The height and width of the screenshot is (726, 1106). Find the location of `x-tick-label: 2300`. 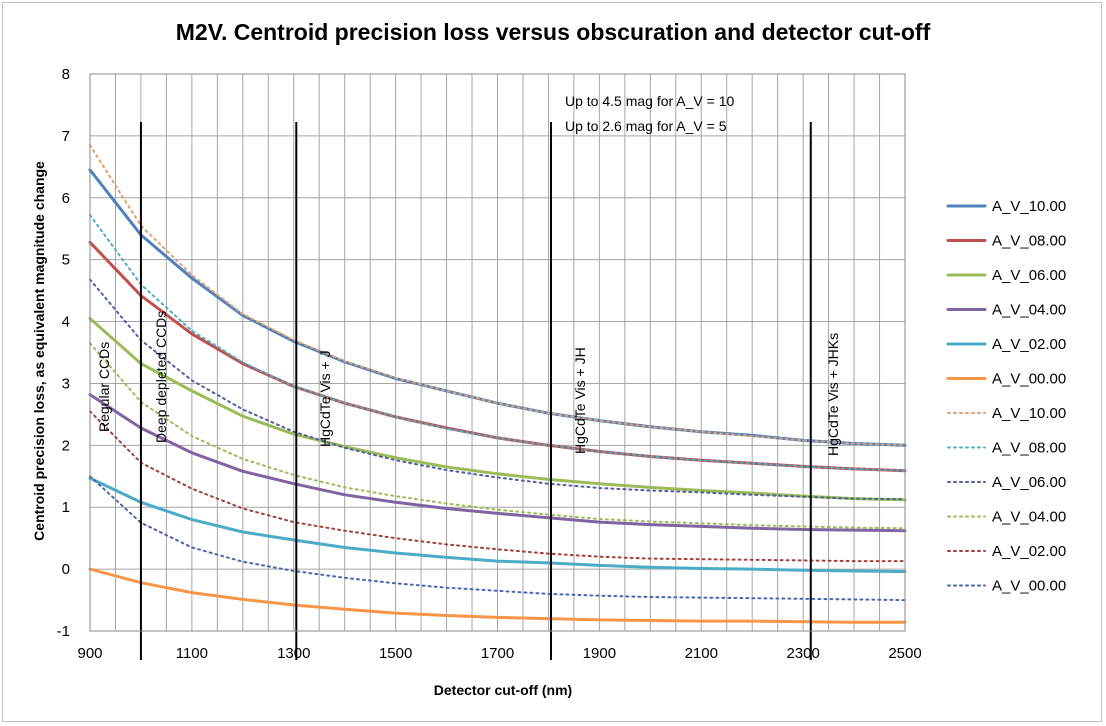

x-tick-label: 2300 is located at coordinates (802, 653).